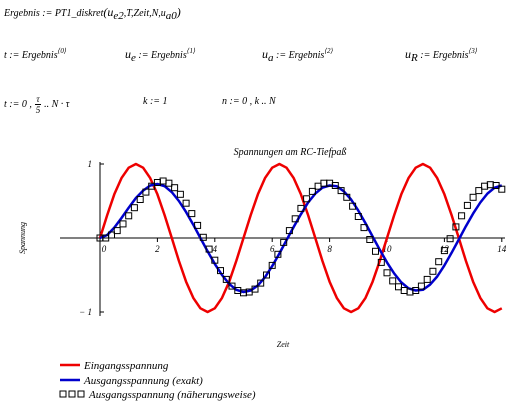  Describe the element at coordinates (272, 249) in the screenshot. I see `x-tick-label: 6` at that location.